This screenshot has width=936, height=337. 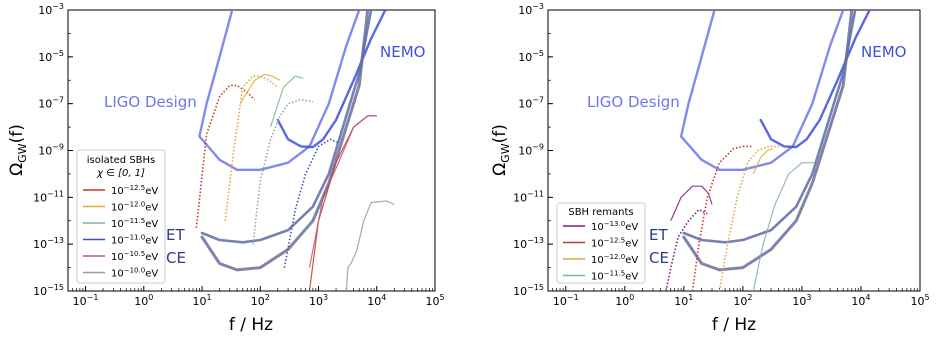 I want to click on series-line-4-solid, so click(x=342, y=191).